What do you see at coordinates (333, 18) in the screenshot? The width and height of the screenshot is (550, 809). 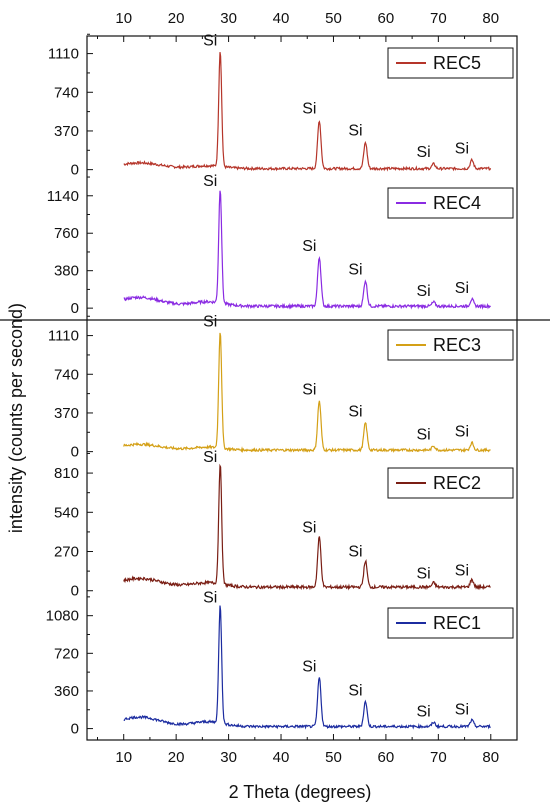 I see `x-tick-label-top: 50` at bounding box center [333, 18].